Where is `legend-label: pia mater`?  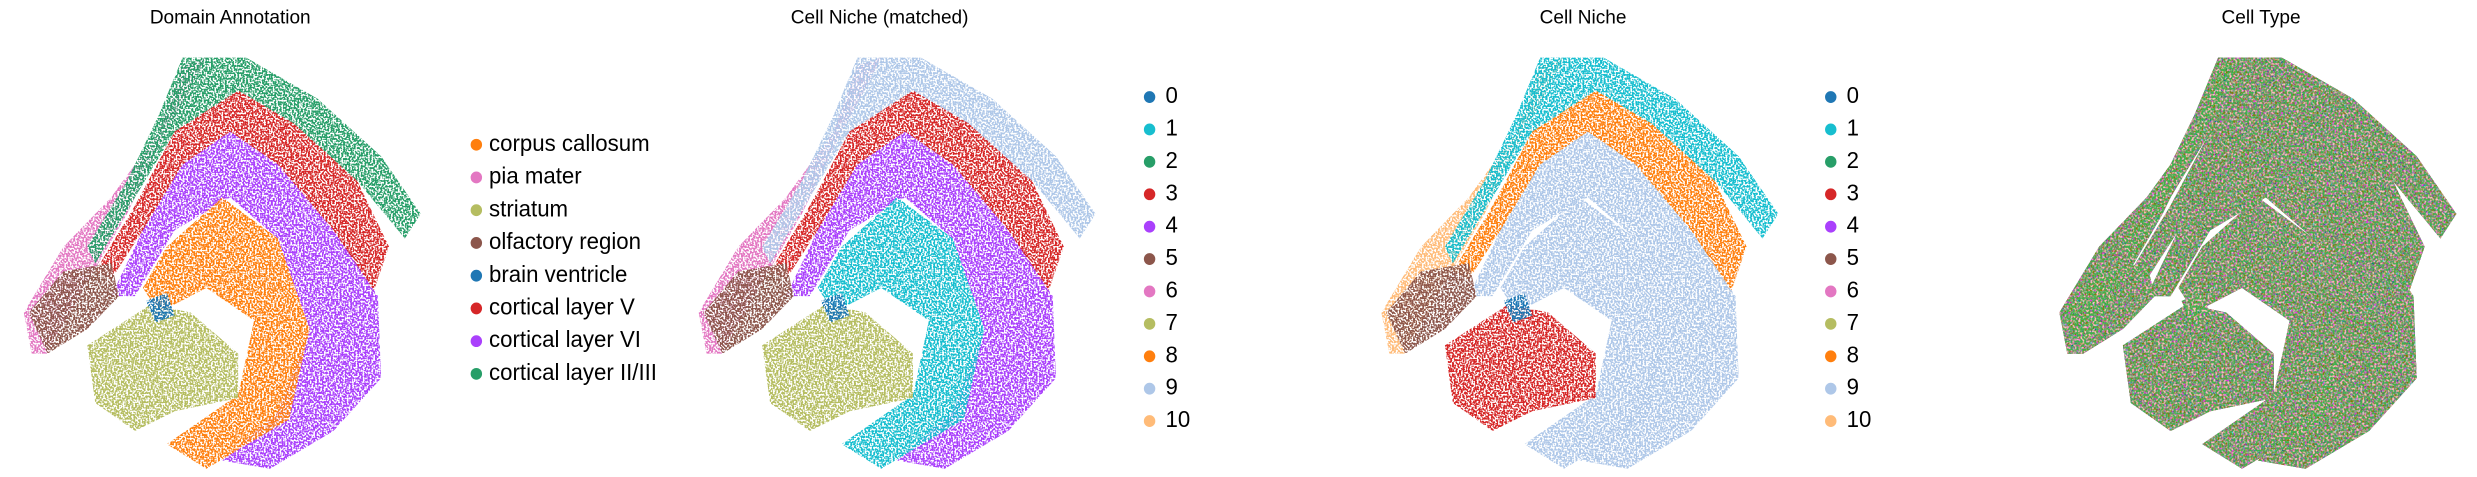 legend-label: pia mater is located at coordinates (535, 175).